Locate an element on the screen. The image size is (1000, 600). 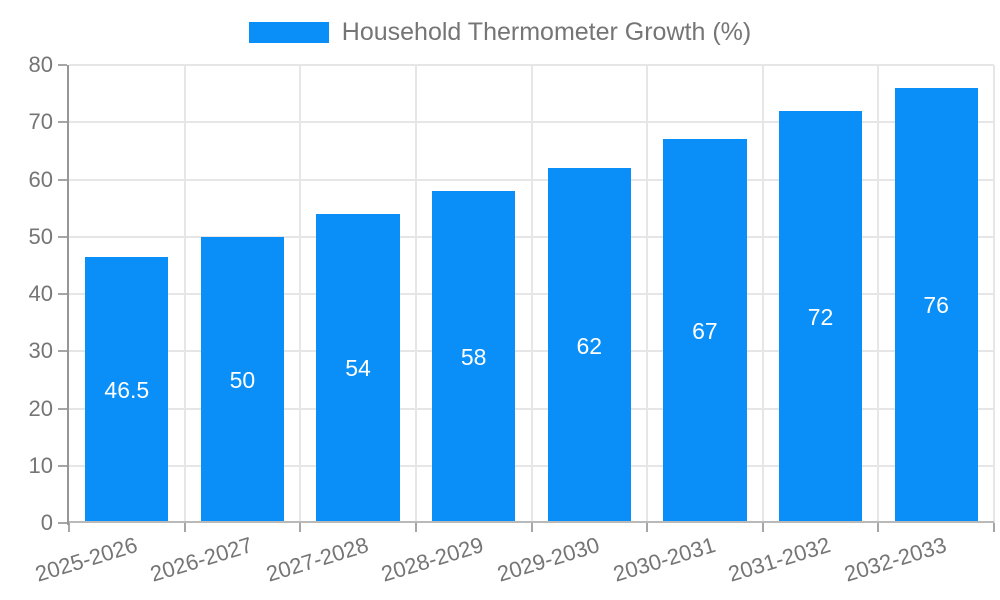
y-tick-label: 10 is located at coordinates (40, 465).